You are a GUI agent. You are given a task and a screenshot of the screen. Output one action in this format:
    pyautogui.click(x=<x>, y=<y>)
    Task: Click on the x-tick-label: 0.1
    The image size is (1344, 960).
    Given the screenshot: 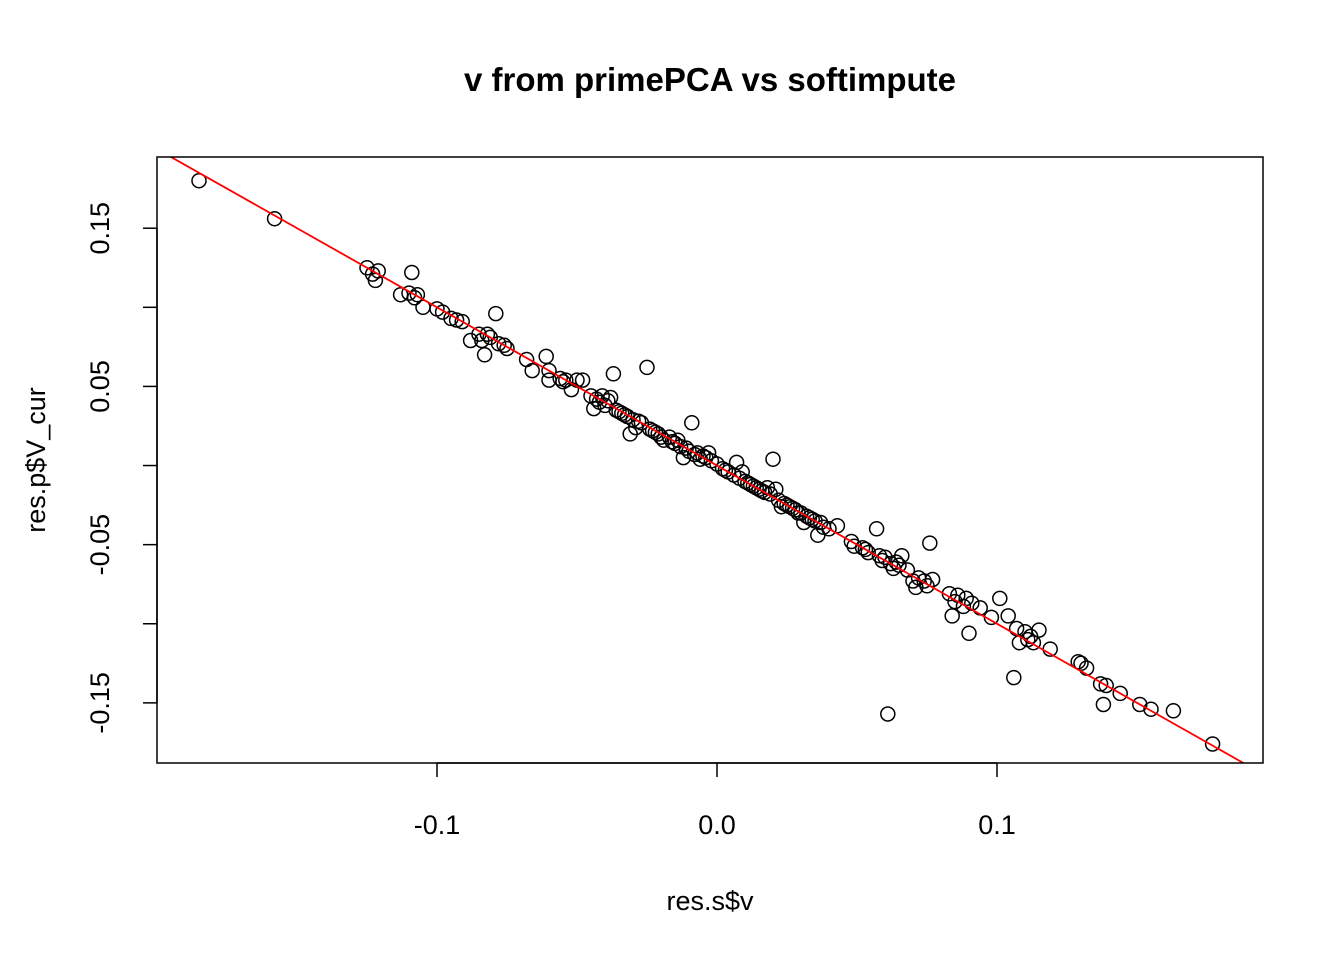 What is the action you would take?
    pyautogui.click(x=997, y=825)
    